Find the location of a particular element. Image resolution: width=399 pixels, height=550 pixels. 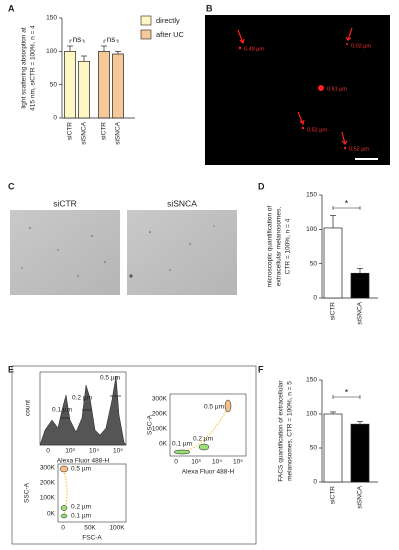

y-axis-label: 415 nm, siCTR = 100%, n = 4 is located at coordinates (33, 68).